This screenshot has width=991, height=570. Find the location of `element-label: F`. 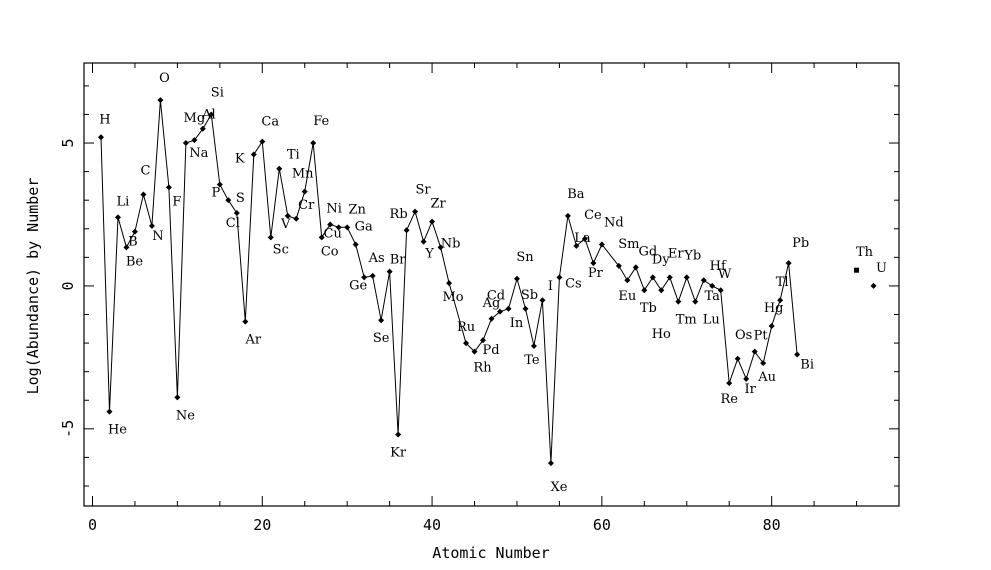

element-label: F is located at coordinates (176, 201).